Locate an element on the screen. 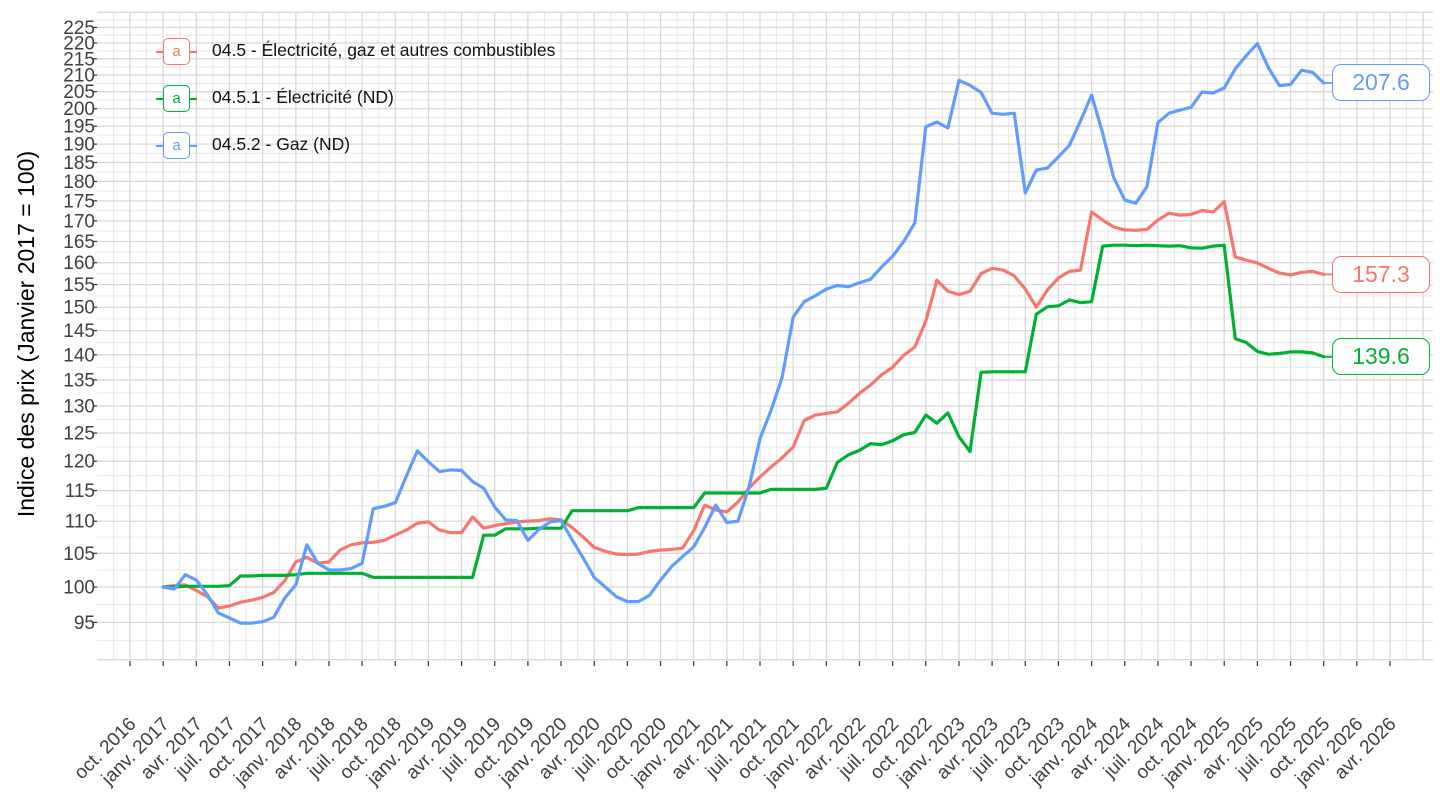 Image resolution: width=1440 pixels, height=810 pixels. svg-text: 180 is located at coordinates (79, 182).